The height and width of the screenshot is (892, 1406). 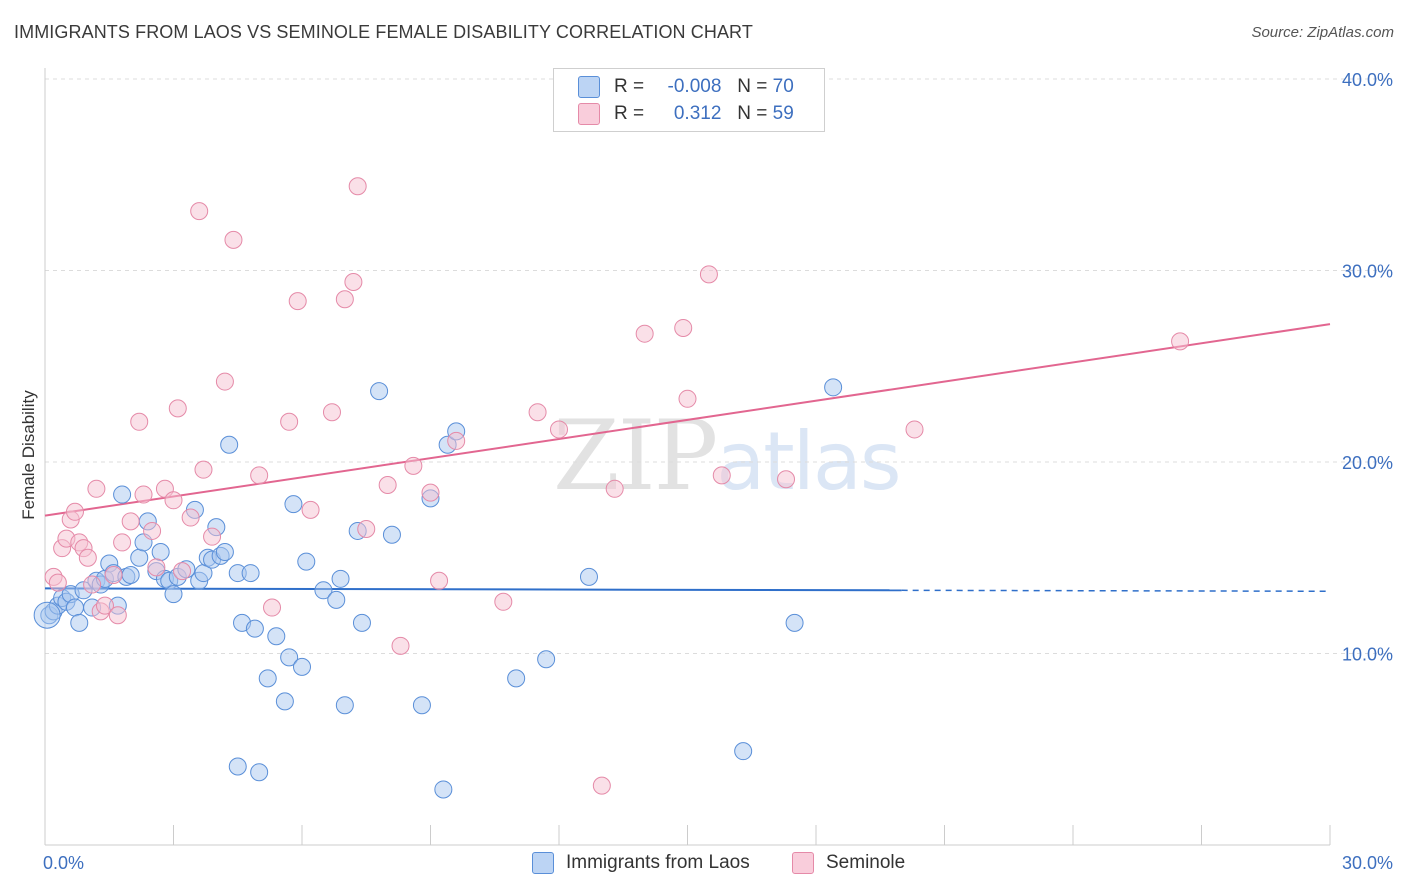 What do you see at coordinates (694, 86) in the screenshot?
I see `r-value: -0.008` at bounding box center [694, 86].